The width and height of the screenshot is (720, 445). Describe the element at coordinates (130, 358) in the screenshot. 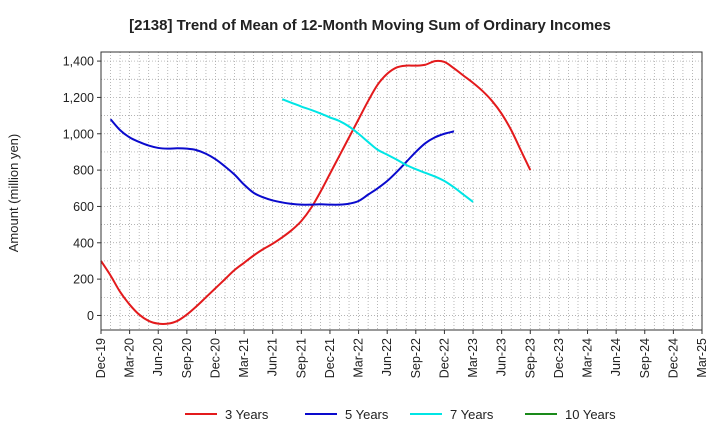

I see `x-tick-label: Mar-20` at that location.